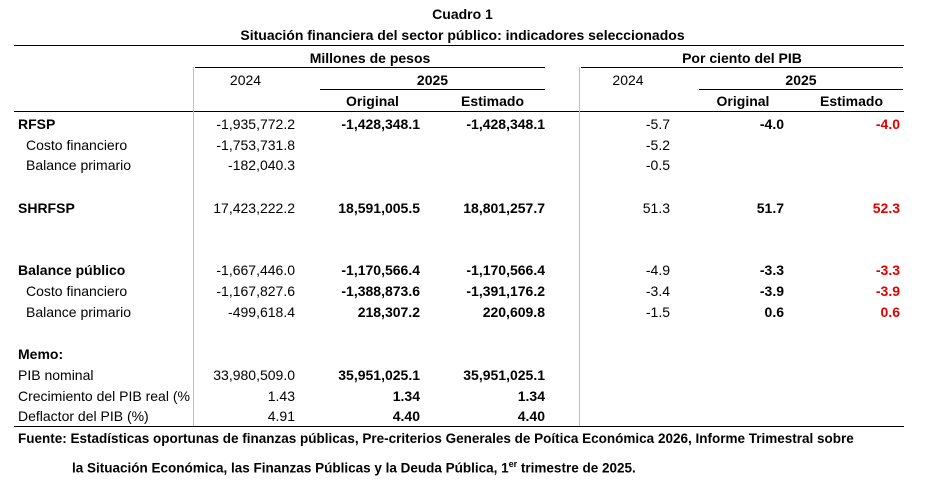 The width and height of the screenshot is (925, 484). I want to click on cell-value: -3.9, so click(771, 291).